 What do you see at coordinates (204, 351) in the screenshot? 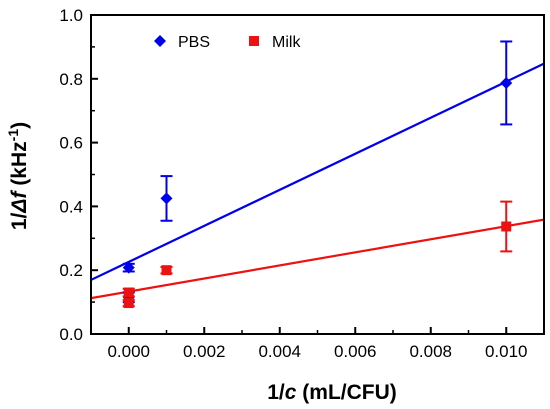
I see `x-tick-label: 0.002` at bounding box center [204, 351].